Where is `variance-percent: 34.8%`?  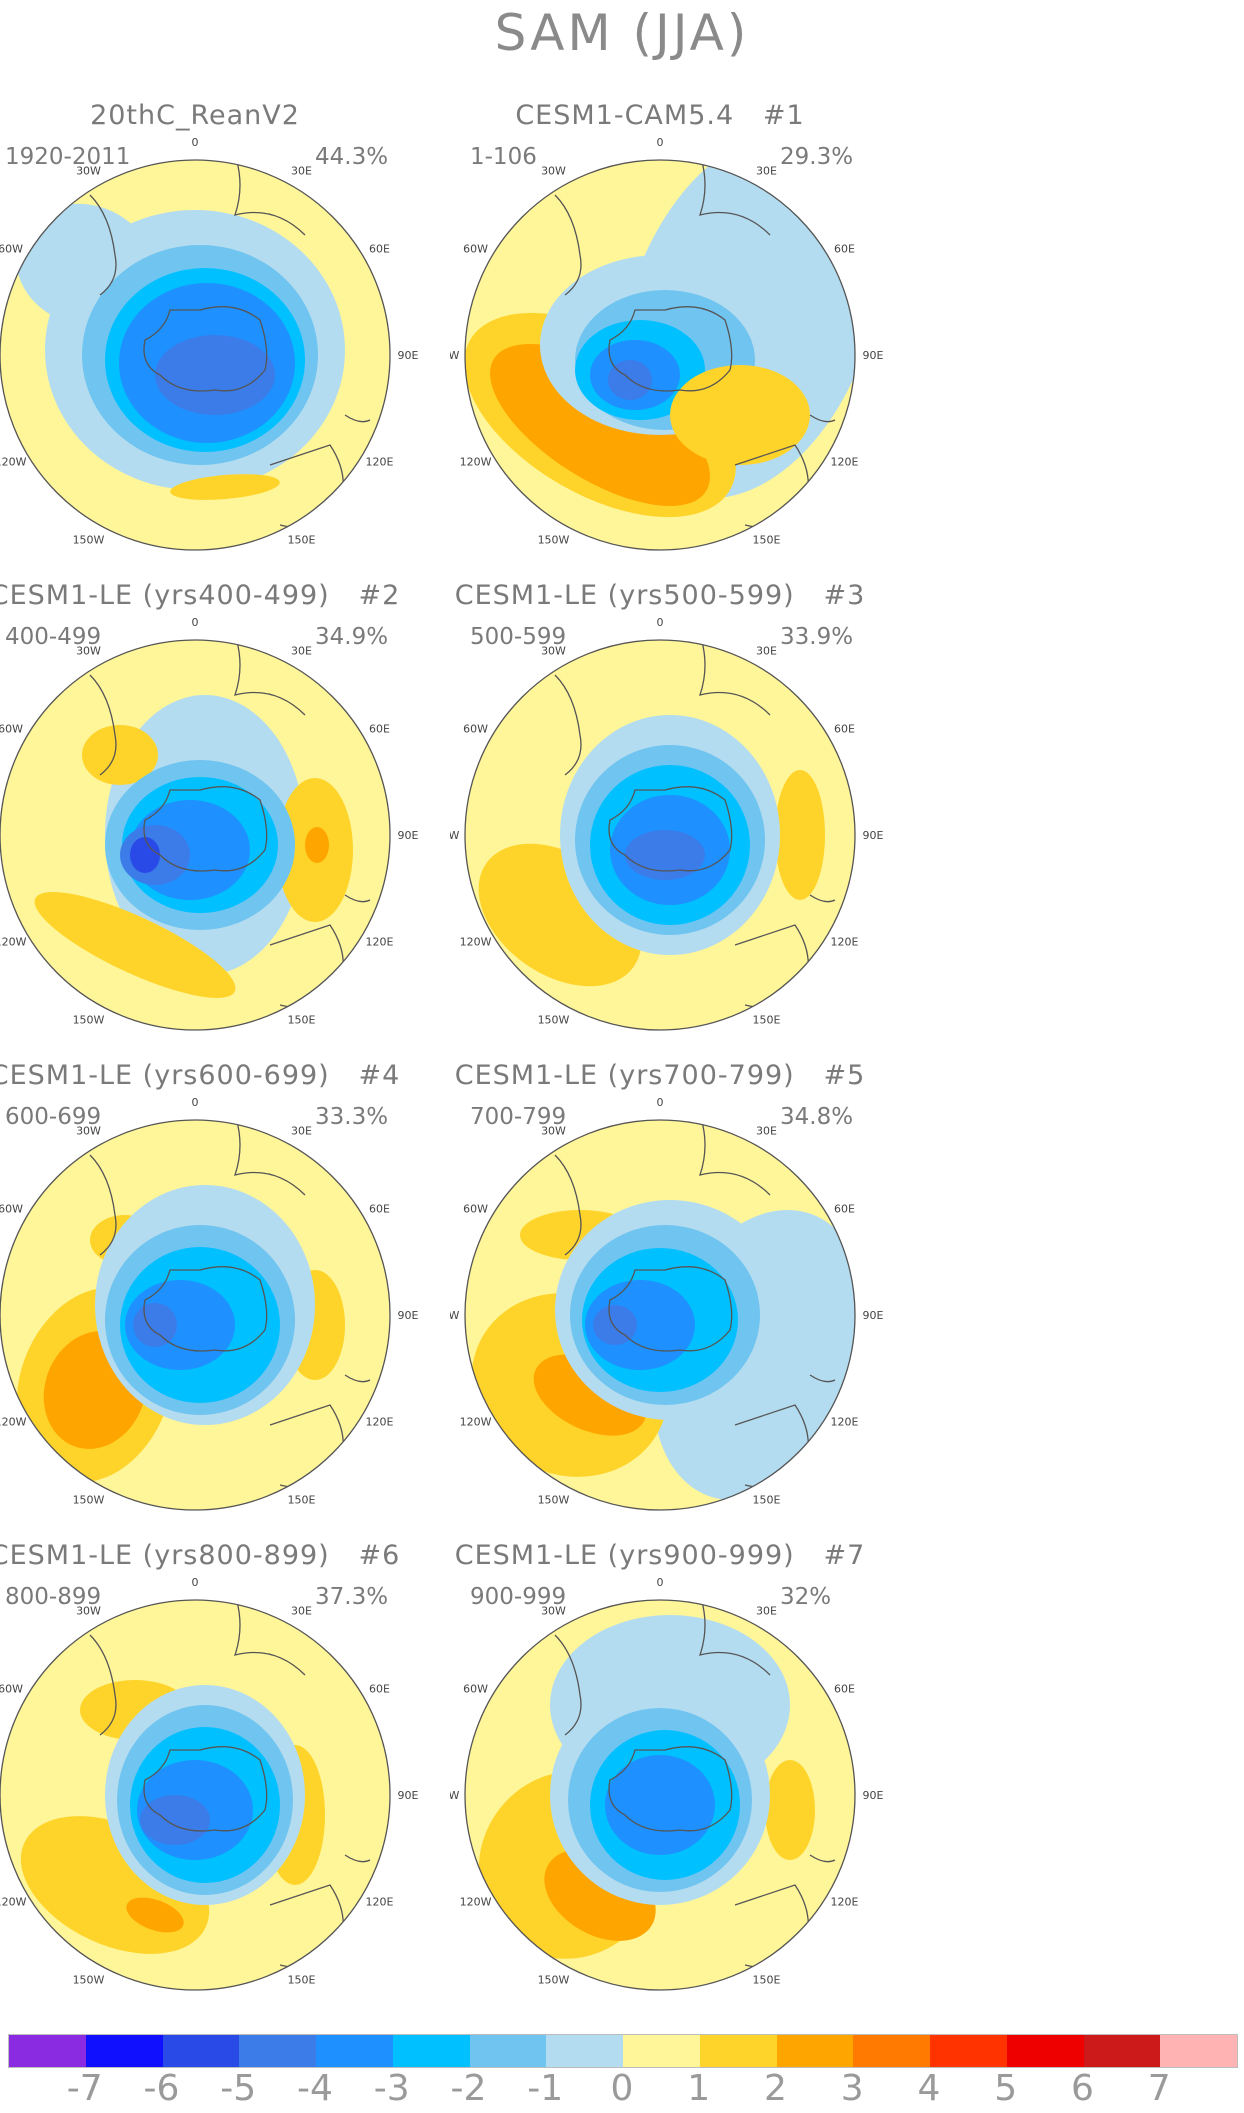 variance-percent: 34.8% is located at coordinates (817, 1117).